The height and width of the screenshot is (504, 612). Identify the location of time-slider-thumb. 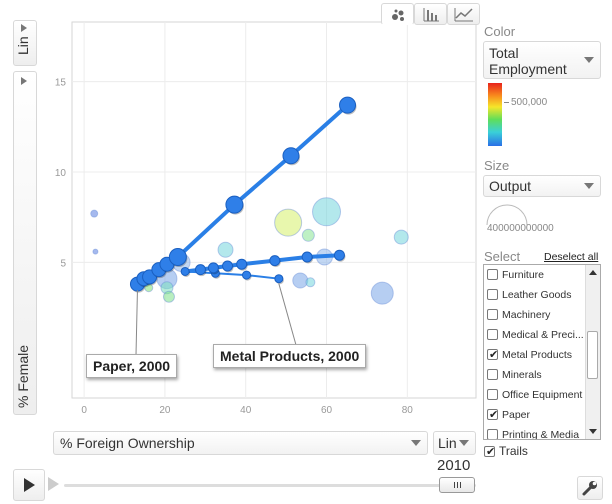
(457, 485).